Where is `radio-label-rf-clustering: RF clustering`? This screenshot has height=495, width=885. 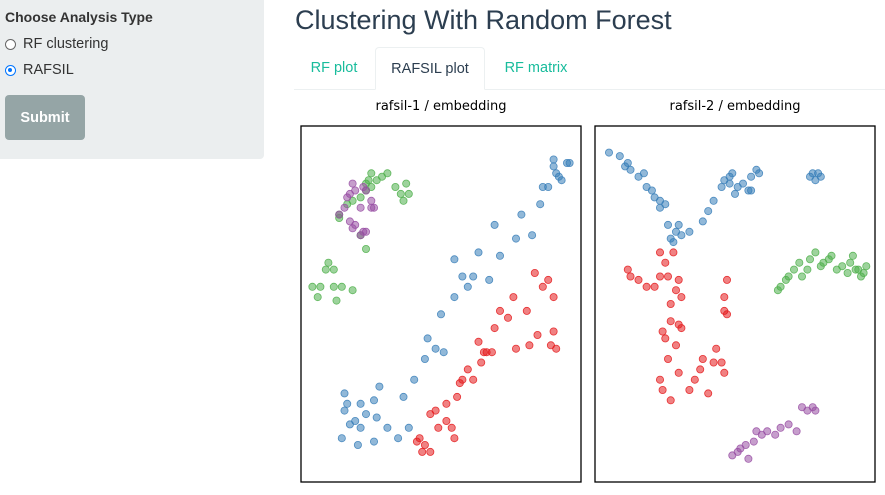
radio-label-rf-clustering: RF clustering is located at coordinates (66, 44).